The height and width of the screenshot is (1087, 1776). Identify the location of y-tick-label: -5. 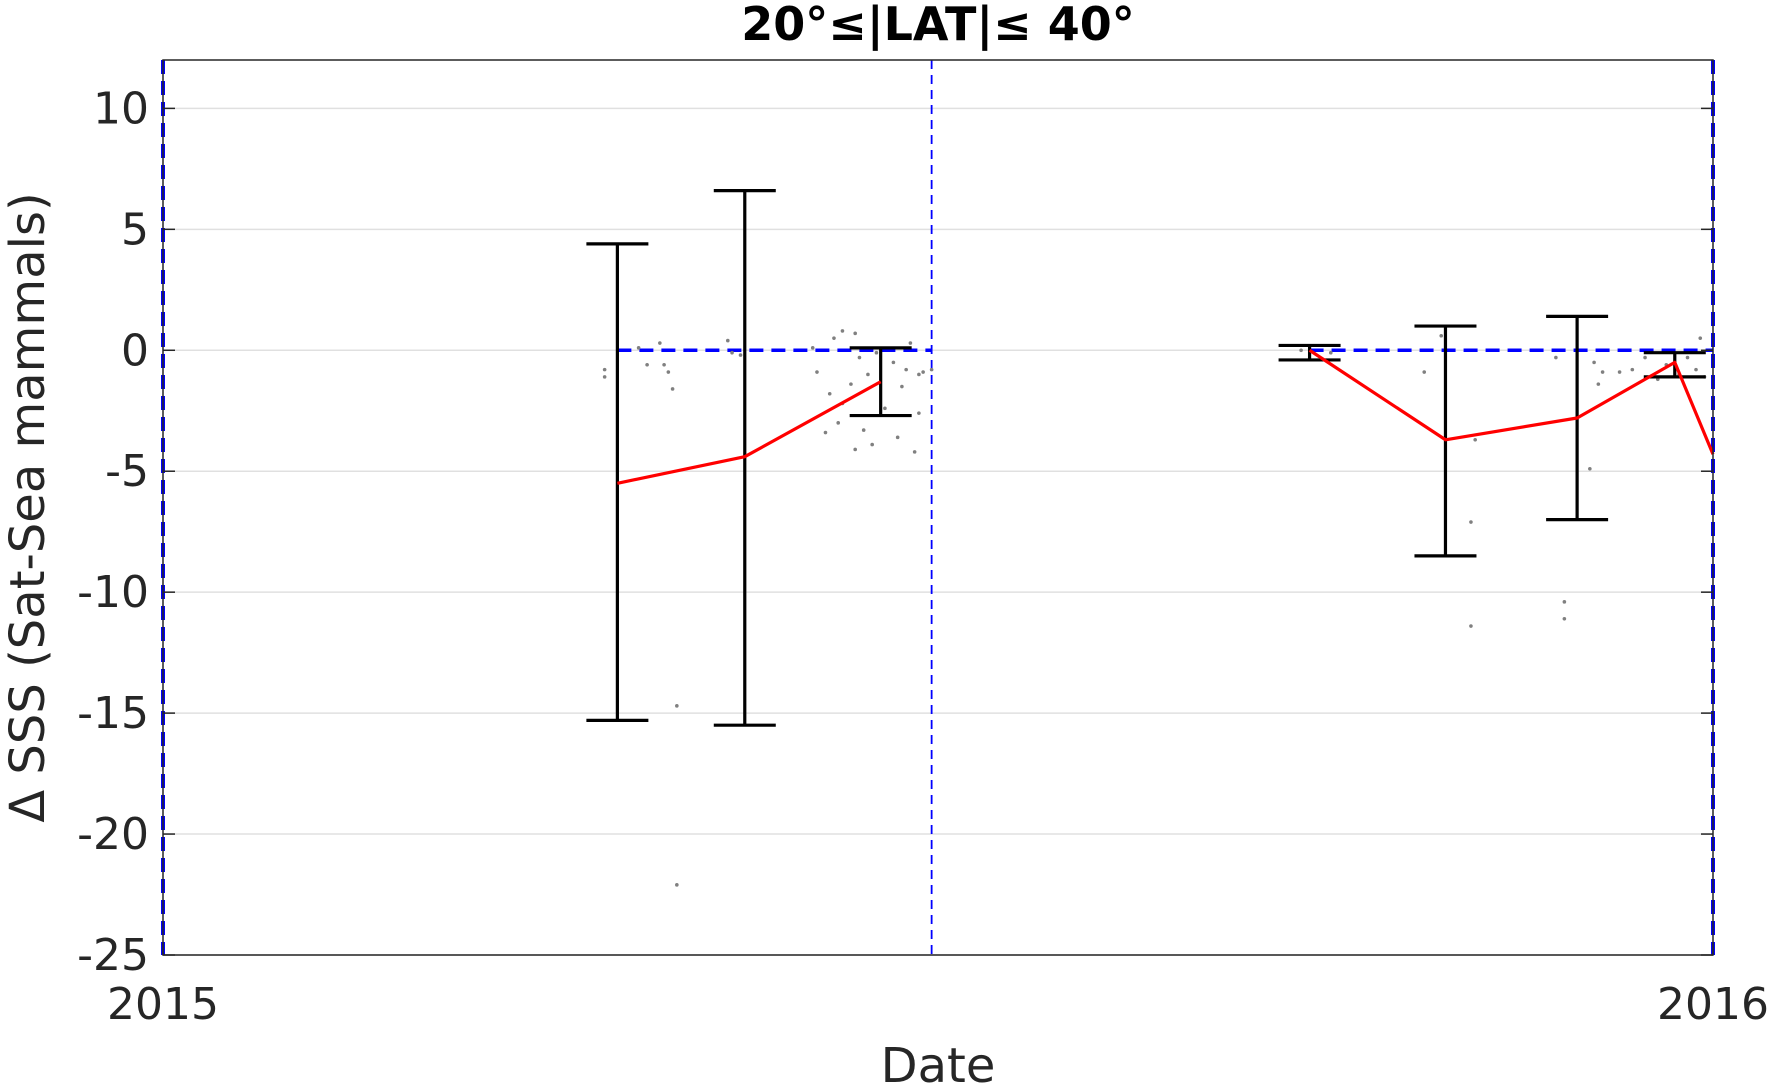
(127, 471).